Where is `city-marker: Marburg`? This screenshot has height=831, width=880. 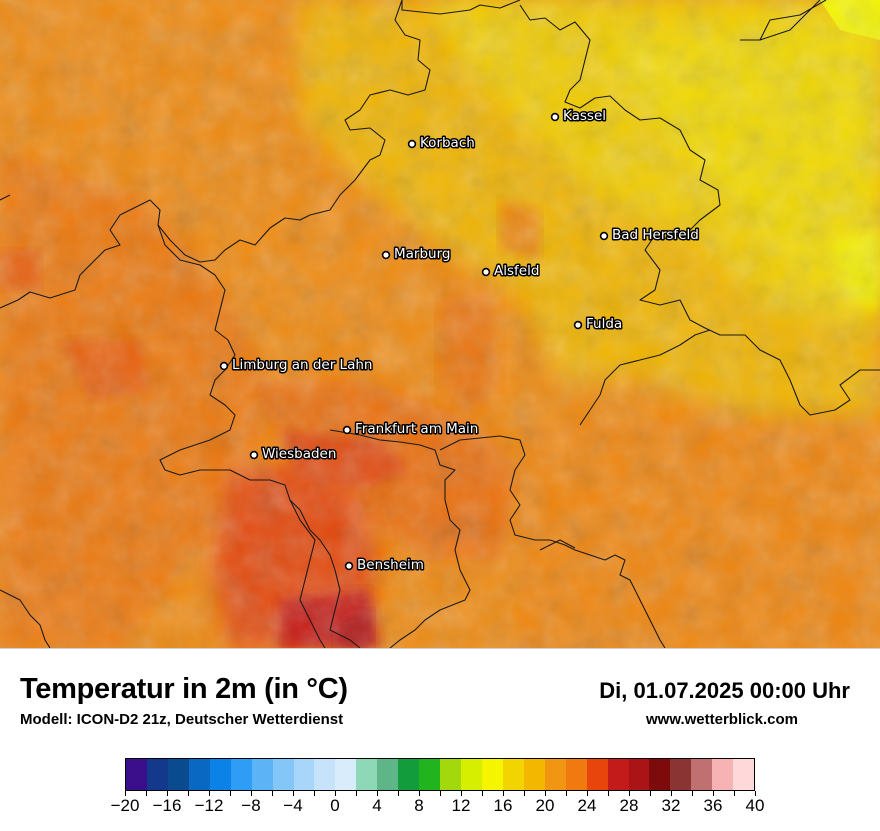 city-marker: Marburg is located at coordinates (416, 254).